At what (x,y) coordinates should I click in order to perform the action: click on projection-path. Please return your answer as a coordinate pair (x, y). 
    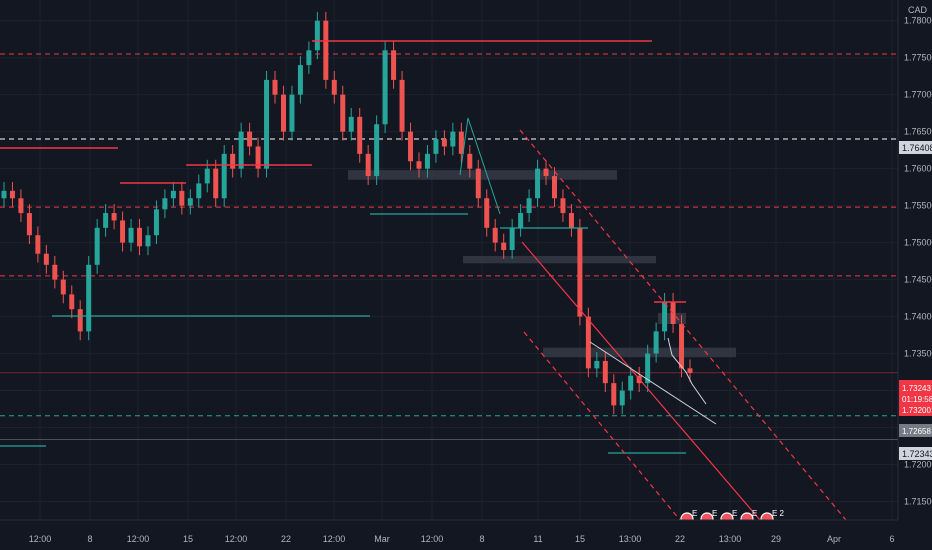
    Looking at the image, I should click on (480, 166).